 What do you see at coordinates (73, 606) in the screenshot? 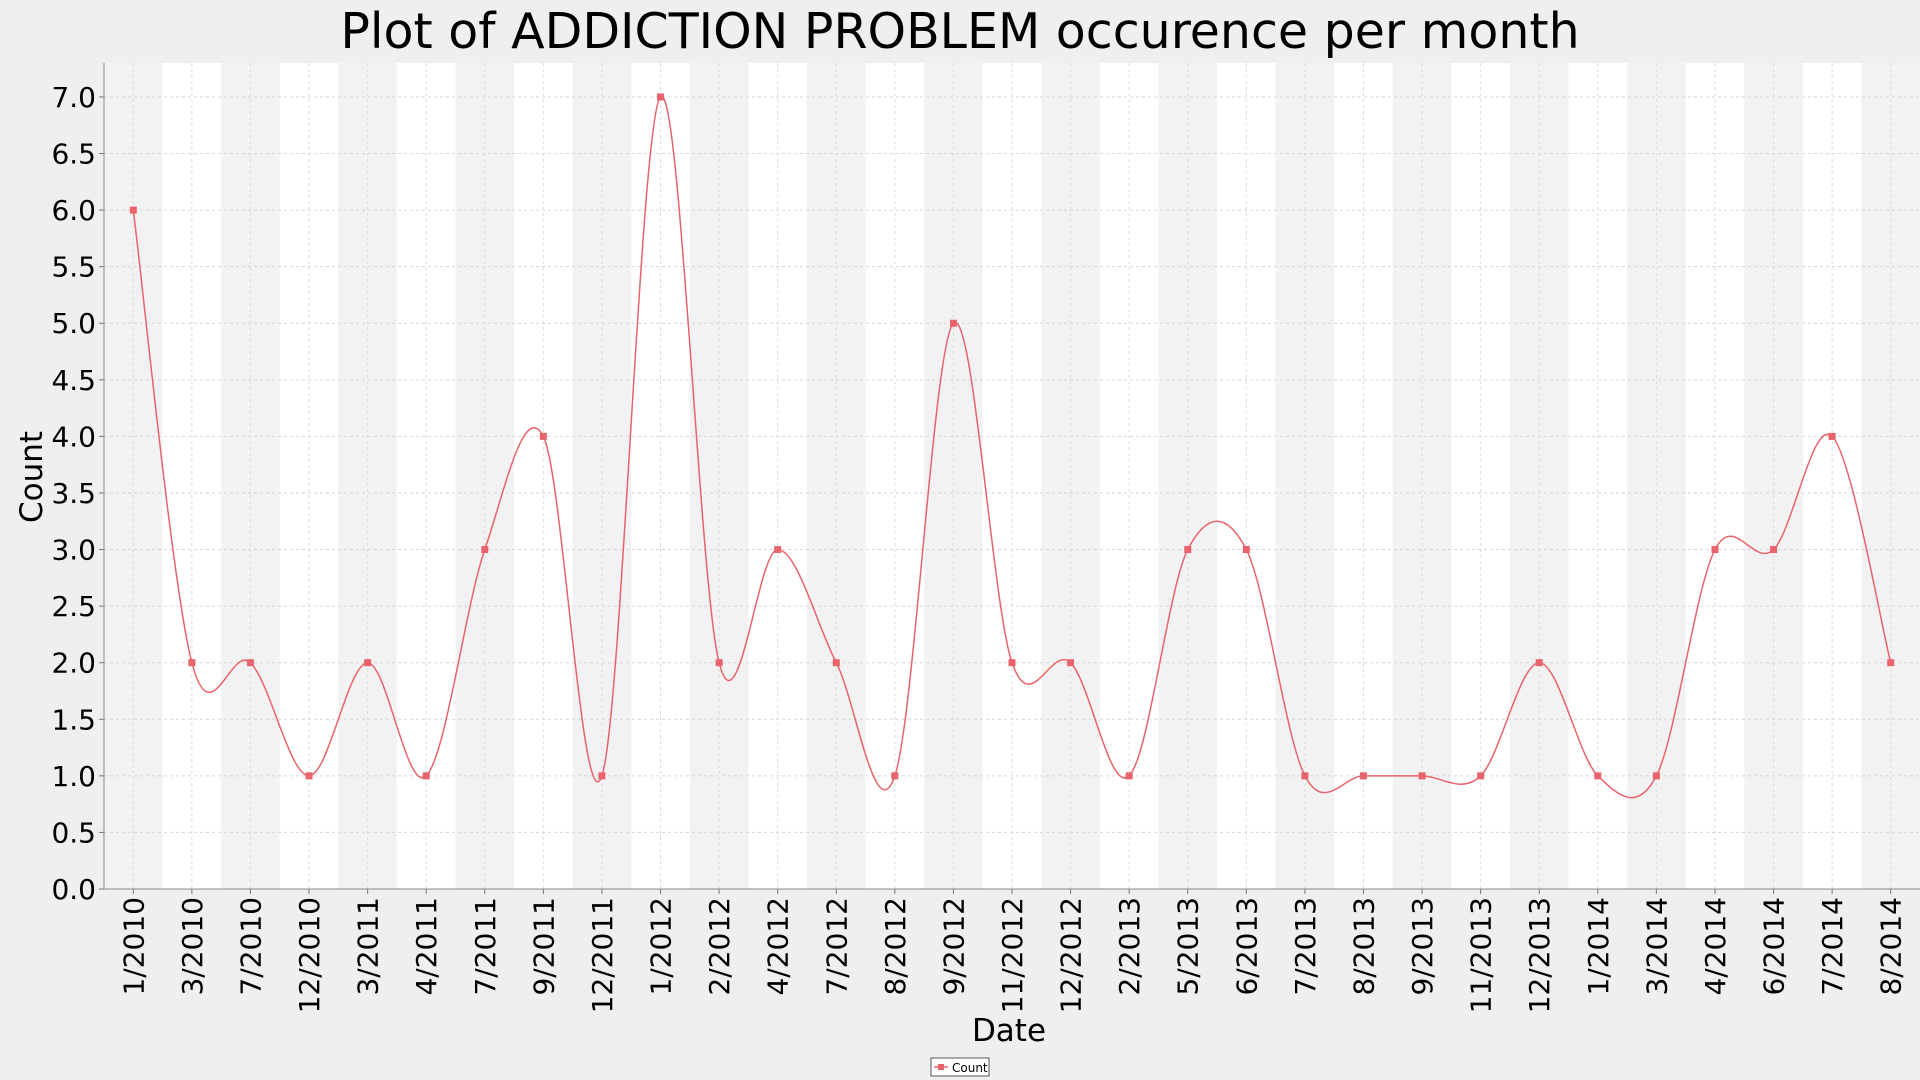
I see `y-tick-label: 2.5` at bounding box center [73, 606].